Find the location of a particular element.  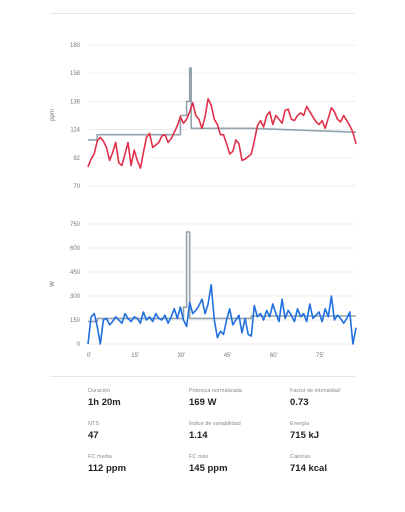

x-tick-label: 30' is located at coordinates (181, 356).